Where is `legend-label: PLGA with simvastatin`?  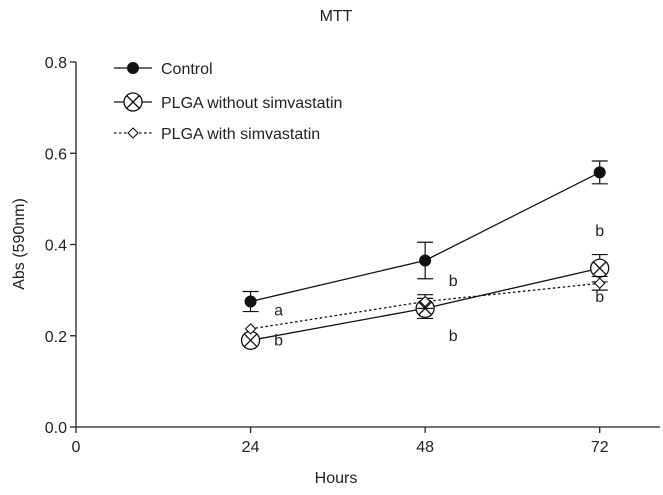 legend-label: PLGA with simvastatin is located at coordinates (240, 134).